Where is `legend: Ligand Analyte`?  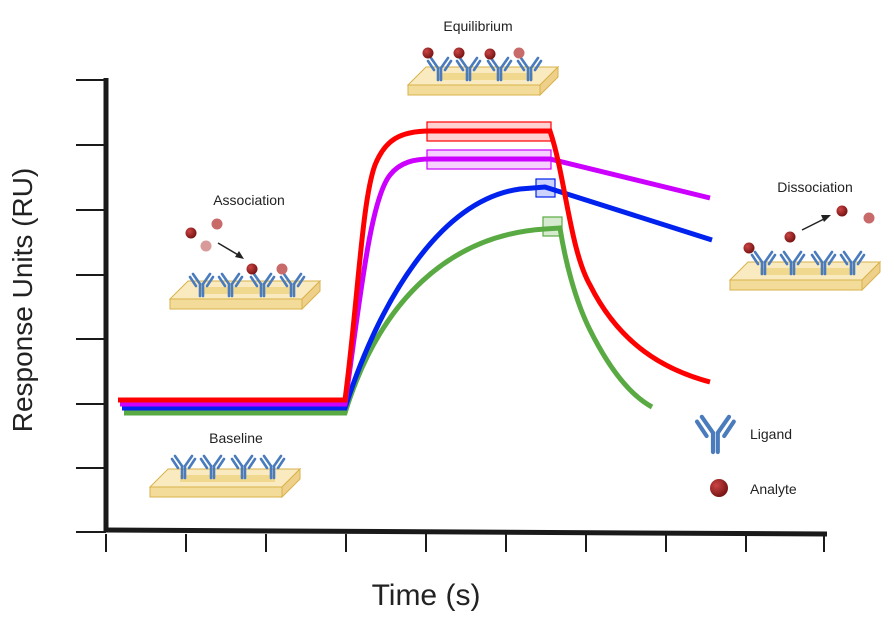 legend: Ligand Analyte is located at coordinates (745, 455).